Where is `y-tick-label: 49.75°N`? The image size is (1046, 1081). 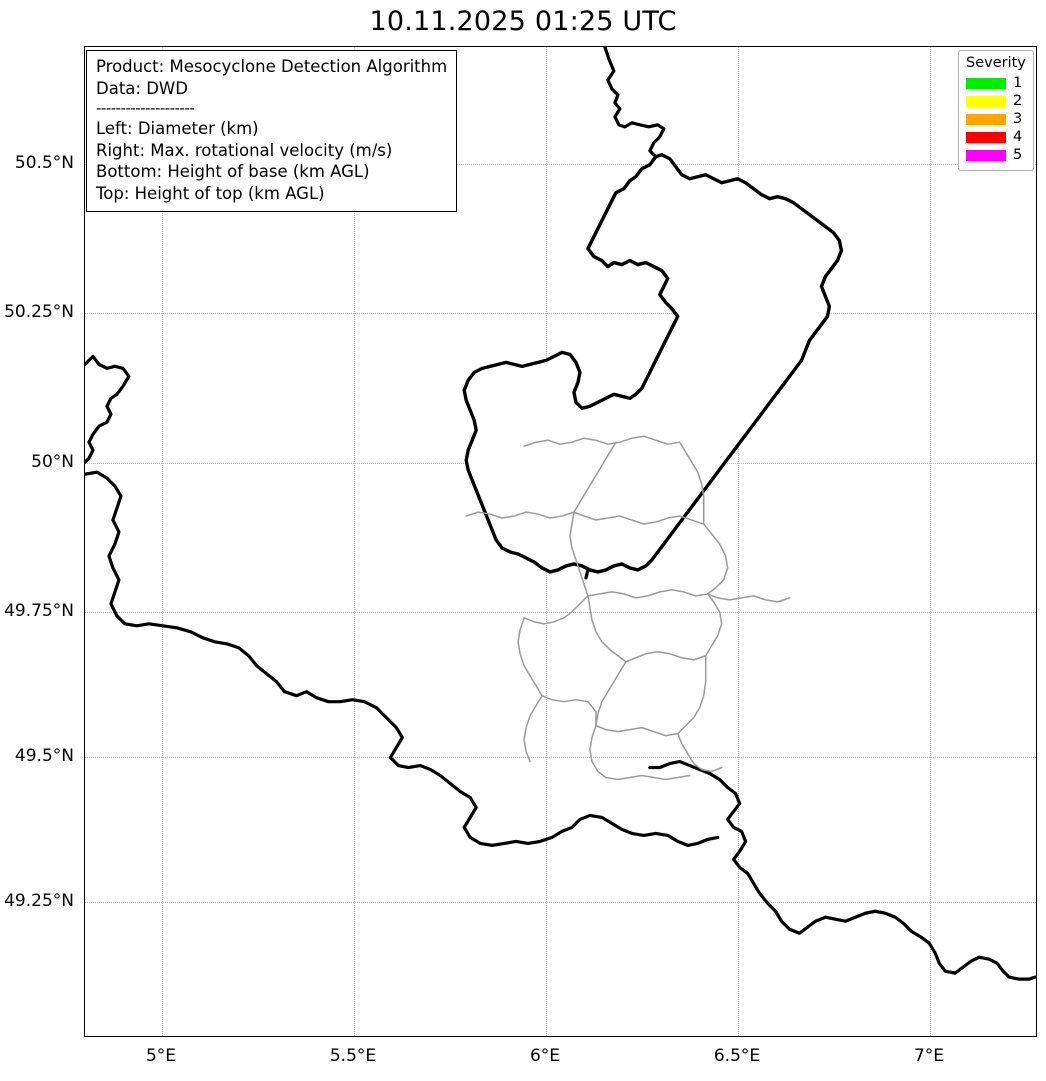 y-tick-label: 49.75°N is located at coordinates (39, 611).